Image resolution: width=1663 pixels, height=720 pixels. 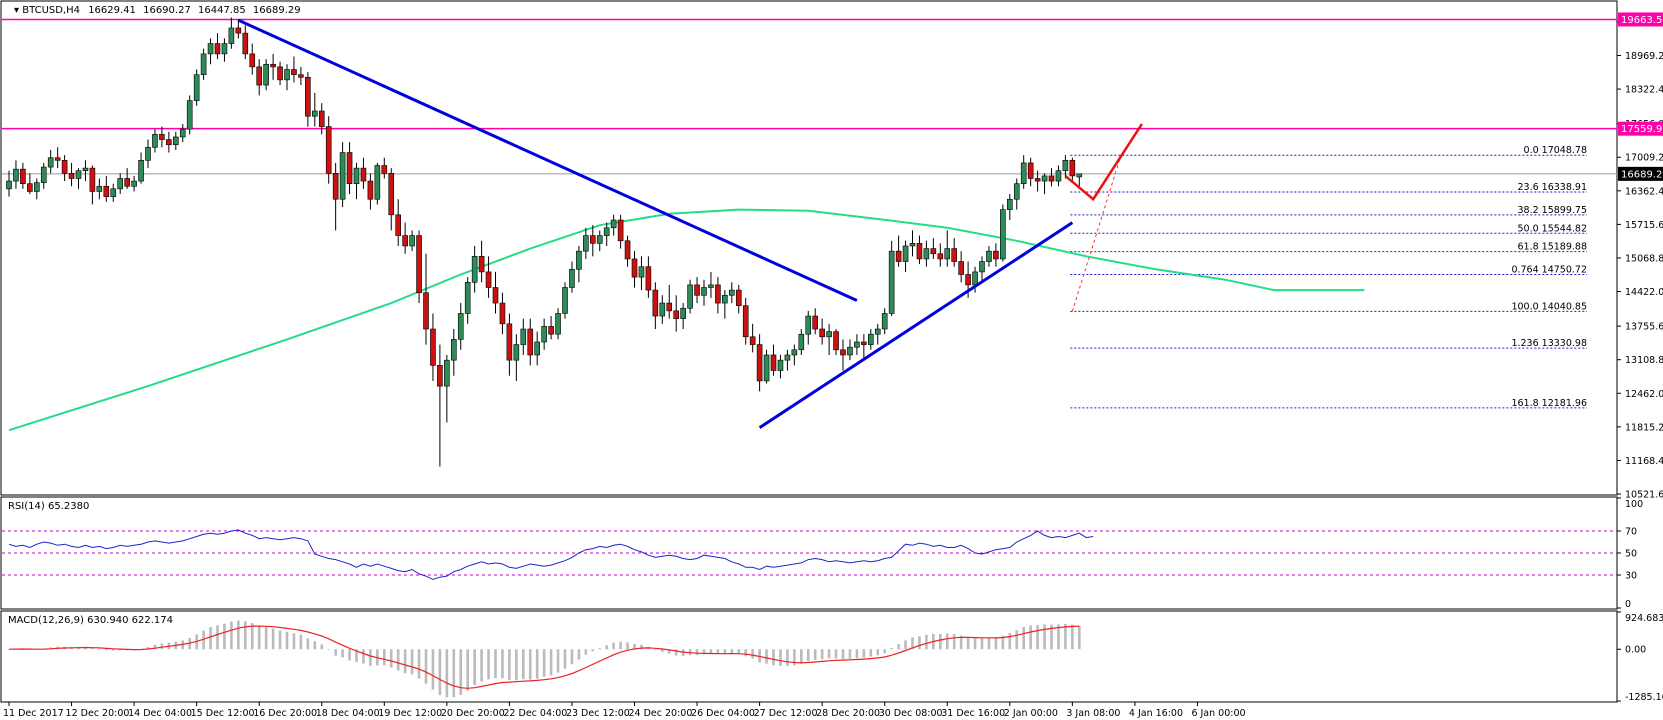 What do you see at coordinates (1644, 697) in the screenshot?
I see `macd-tick-label: -1285.168` at bounding box center [1644, 697].